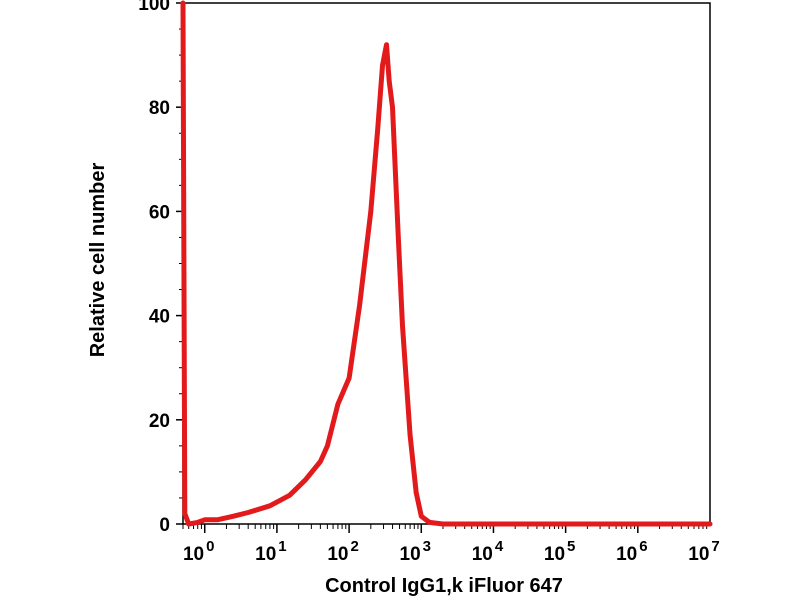 This screenshot has height=600, width=800. I want to click on x-tick-label: 10 4, so click(488, 551).